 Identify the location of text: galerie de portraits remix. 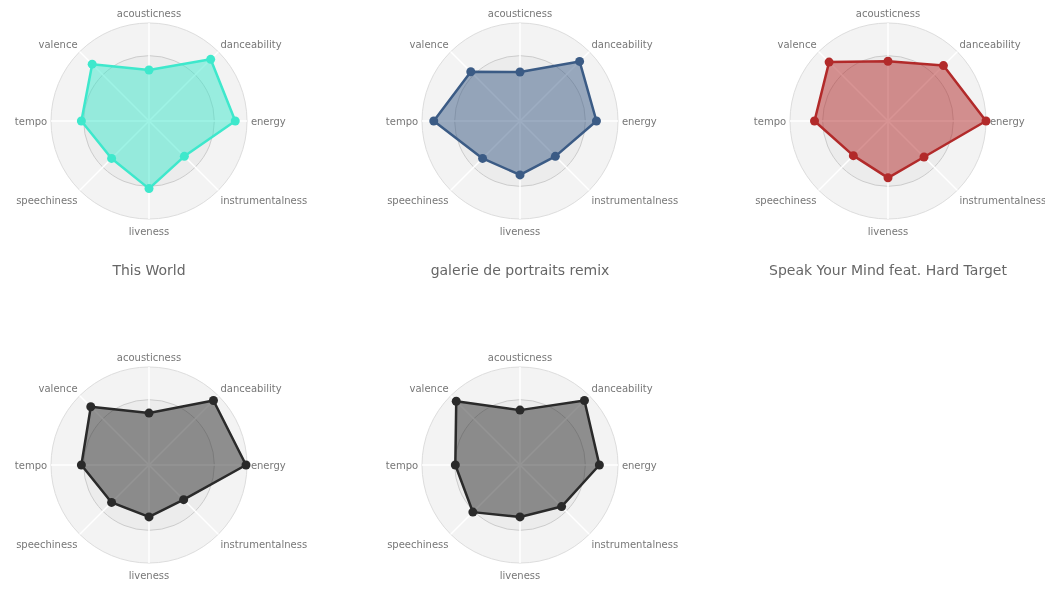
(520, 270).